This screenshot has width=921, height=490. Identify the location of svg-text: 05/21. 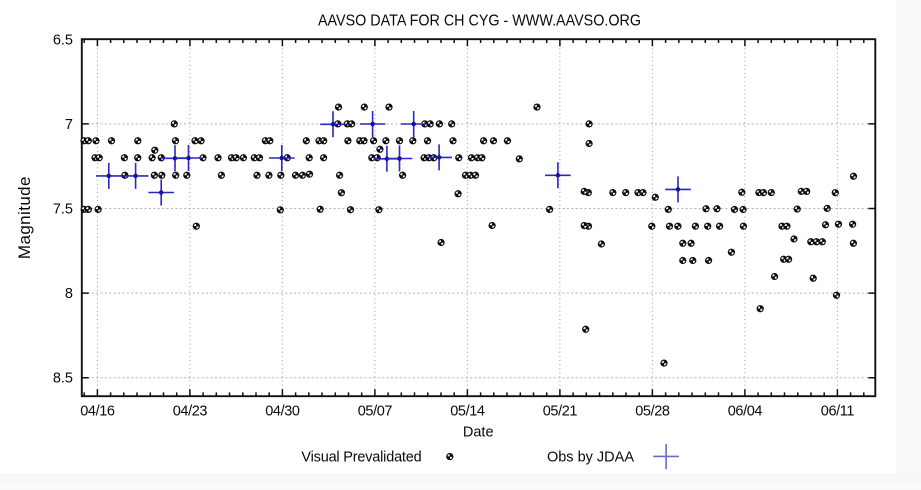
(560, 412).